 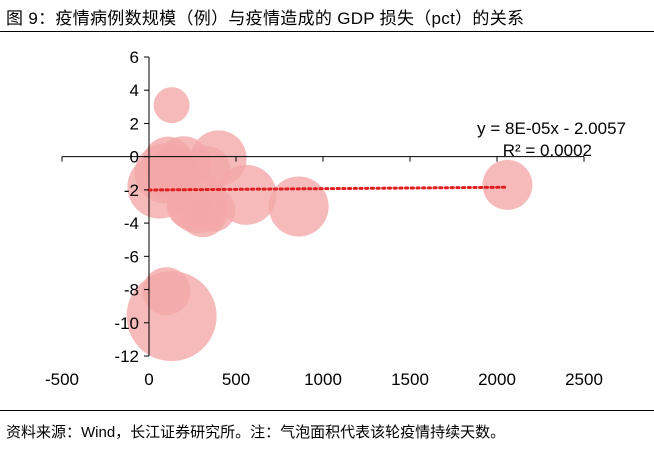 What do you see at coordinates (148, 379) in the screenshot?
I see `x-tick-label: 0` at bounding box center [148, 379].